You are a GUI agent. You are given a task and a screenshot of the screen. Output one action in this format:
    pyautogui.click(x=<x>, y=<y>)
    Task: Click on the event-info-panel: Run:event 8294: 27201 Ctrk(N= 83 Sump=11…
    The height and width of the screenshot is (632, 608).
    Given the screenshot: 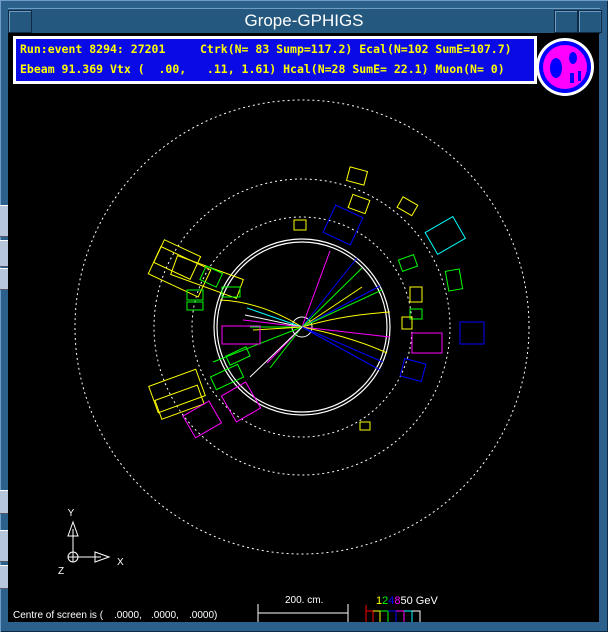 What is the action you would take?
    pyautogui.click(x=275, y=60)
    